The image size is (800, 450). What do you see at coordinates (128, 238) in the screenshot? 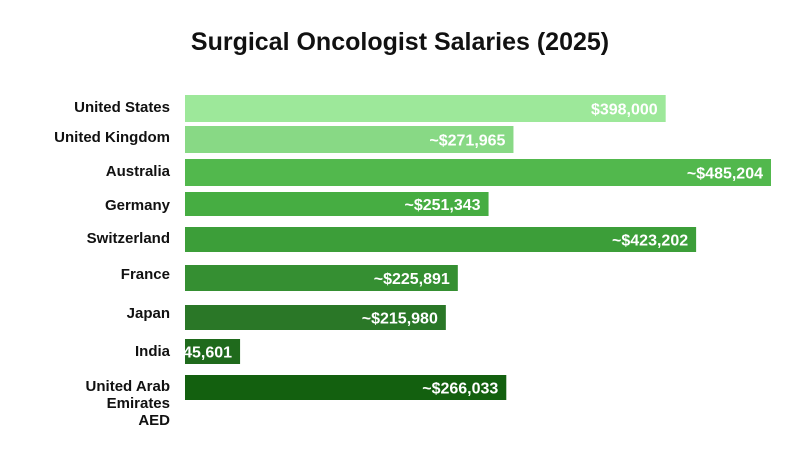
I see `category-label: Switzerland` at bounding box center [128, 238].